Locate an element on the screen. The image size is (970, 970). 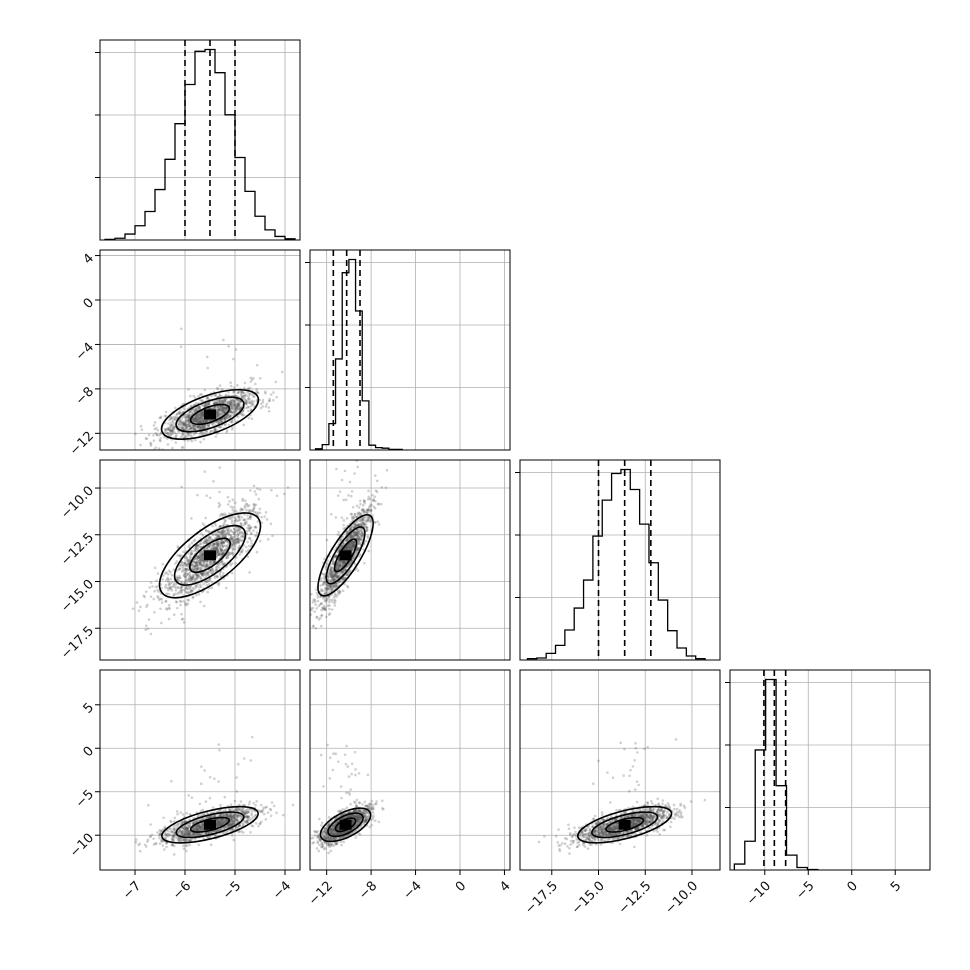
y-tick-label: 0 is located at coordinates (89, 303).